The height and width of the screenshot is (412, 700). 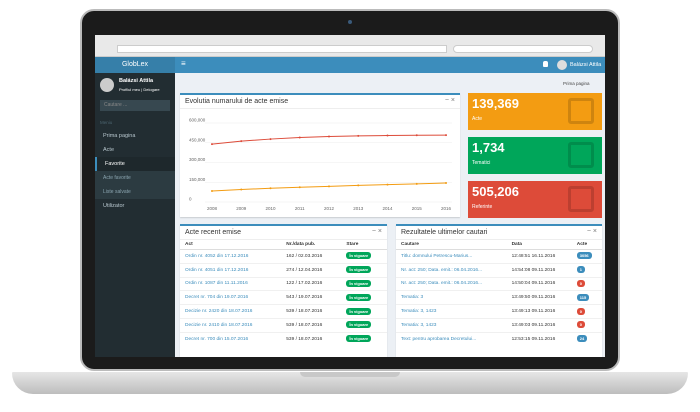 I want to click on cell: 539 / 18.07.2016, so click(x=311, y=325).